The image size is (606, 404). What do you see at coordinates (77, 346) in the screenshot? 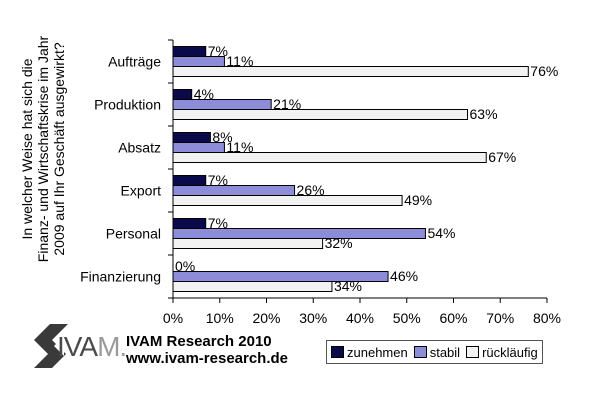
I see `logo-mark-text: IVA` at bounding box center [77, 346].